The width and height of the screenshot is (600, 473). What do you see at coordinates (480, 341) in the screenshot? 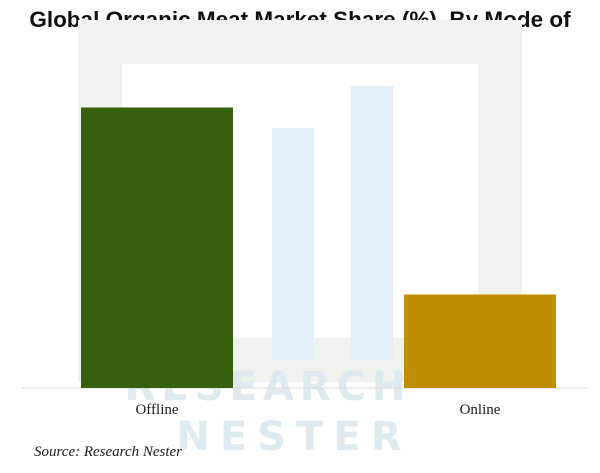
I see `bar-online` at bounding box center [480, 341].